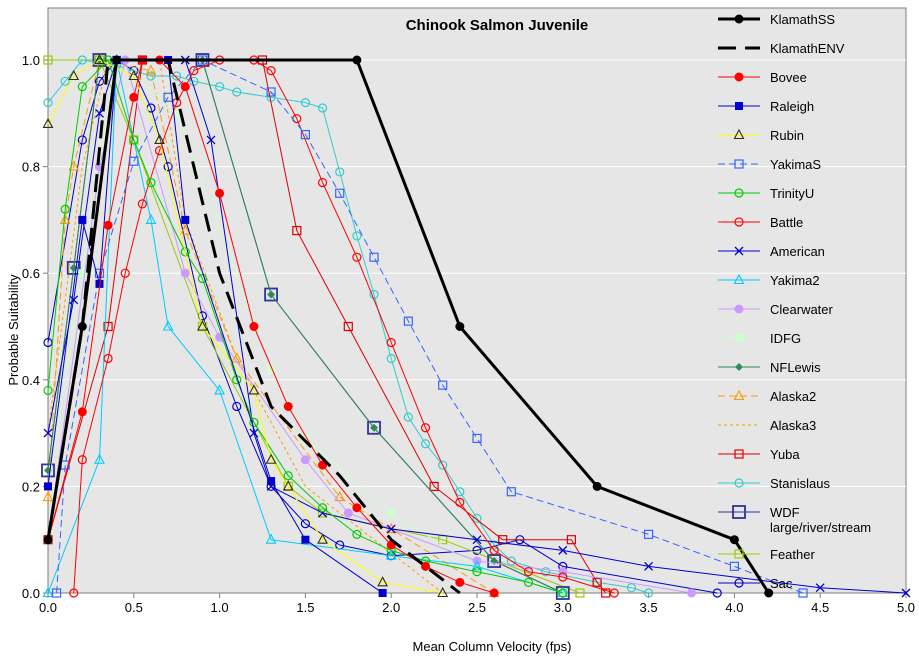  What do you see at coordinates (792, 554) in the screenshot?
I see `legend-label: Feather` at bounding box center [792, 554].